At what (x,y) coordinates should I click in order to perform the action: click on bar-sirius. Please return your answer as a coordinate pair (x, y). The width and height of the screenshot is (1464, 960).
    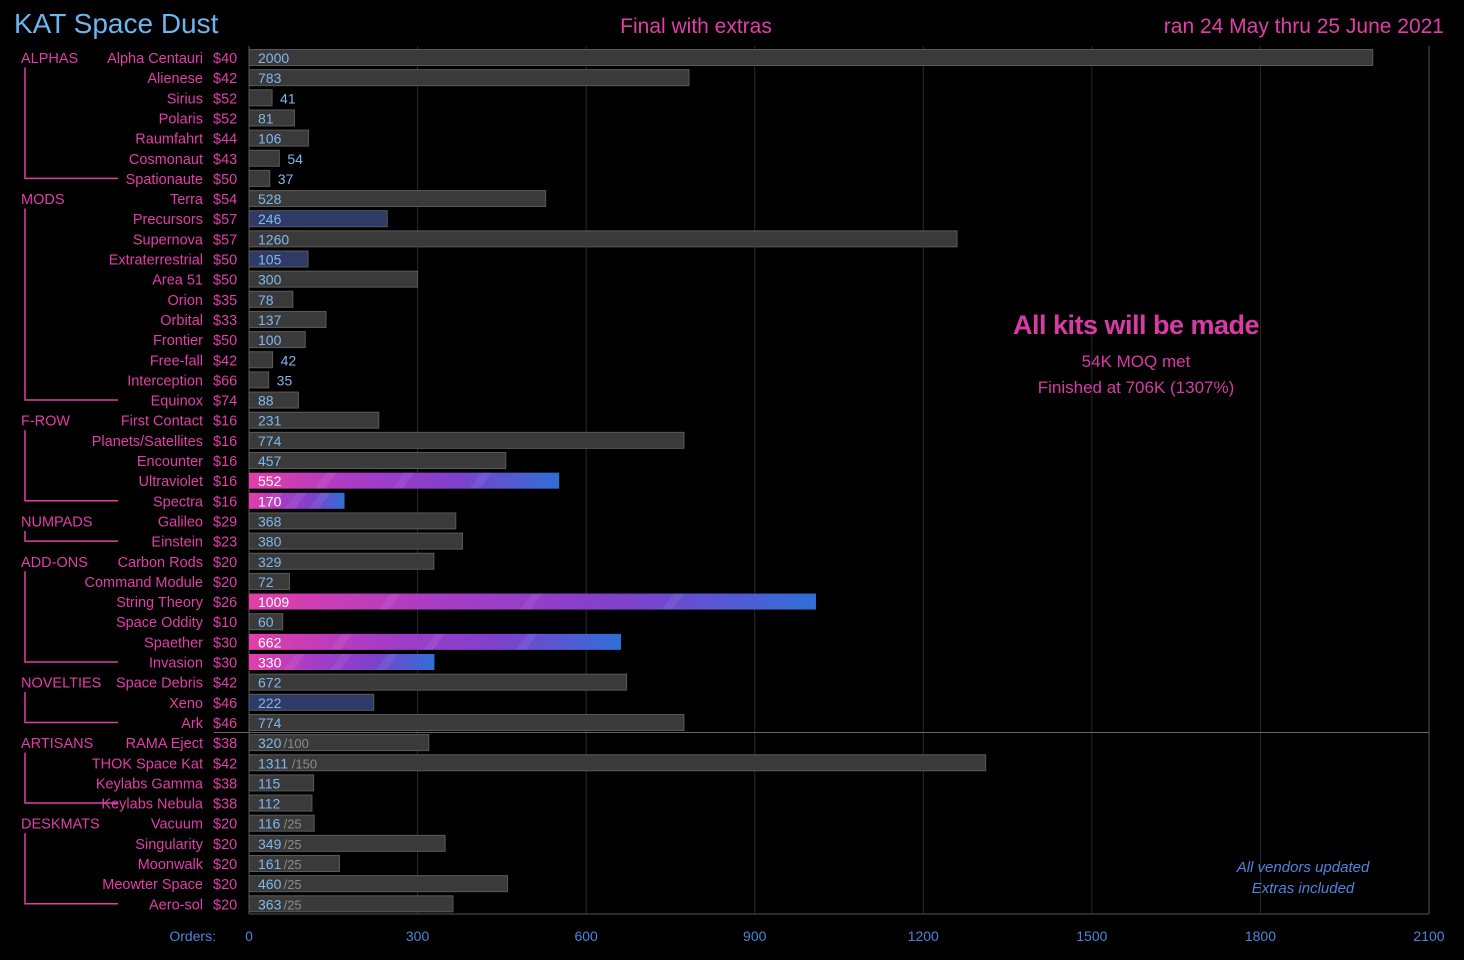
    Looking at the image, I should click on (260, 98).